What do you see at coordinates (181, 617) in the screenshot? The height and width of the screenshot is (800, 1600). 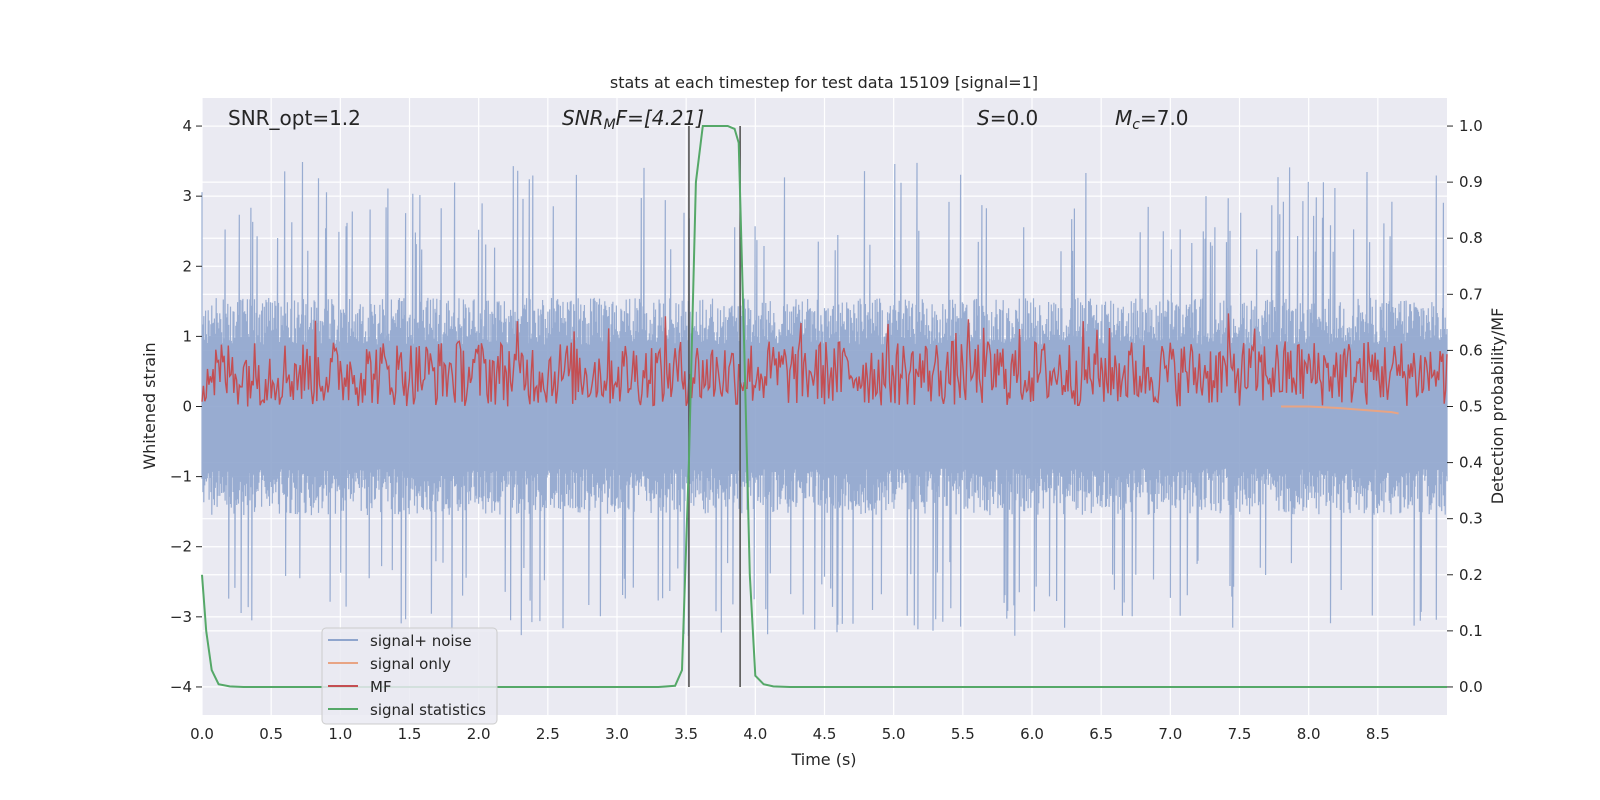 I see `y-left-tick-label: −3` at bounding box center [181, 617].